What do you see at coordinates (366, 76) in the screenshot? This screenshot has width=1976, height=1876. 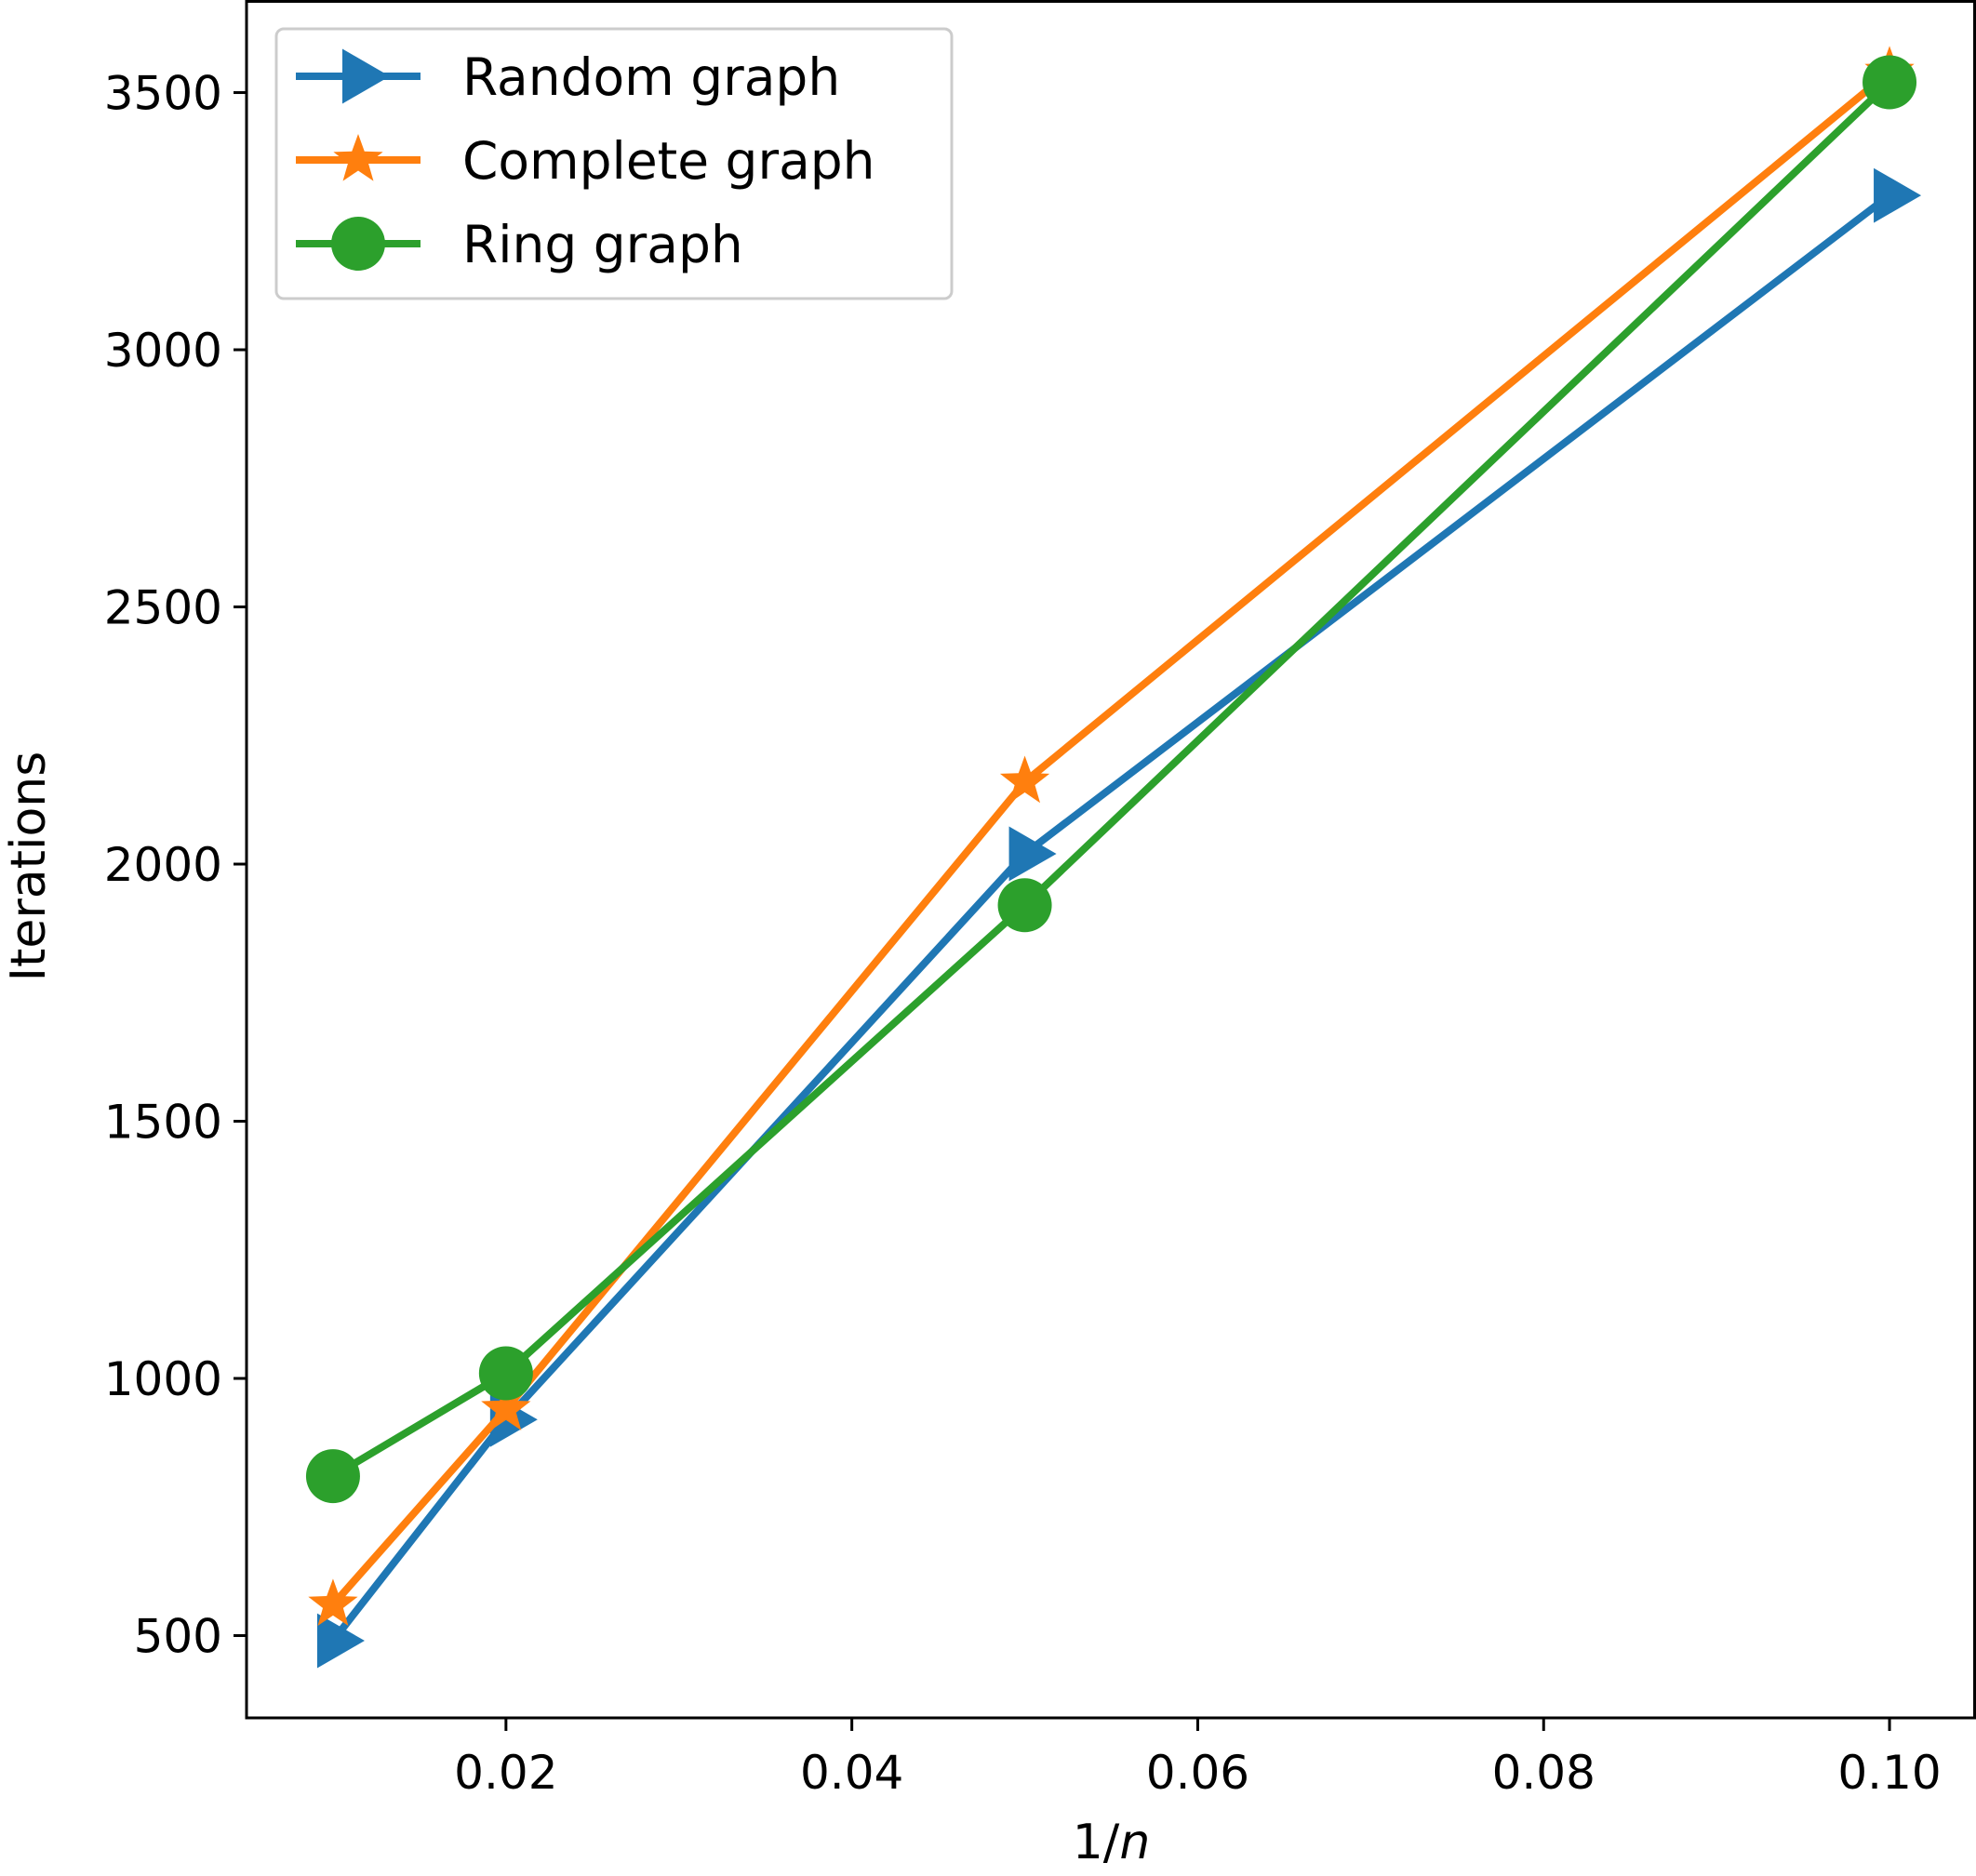 I see `legend-marker-random-graph` at bounding box center [366, 76].